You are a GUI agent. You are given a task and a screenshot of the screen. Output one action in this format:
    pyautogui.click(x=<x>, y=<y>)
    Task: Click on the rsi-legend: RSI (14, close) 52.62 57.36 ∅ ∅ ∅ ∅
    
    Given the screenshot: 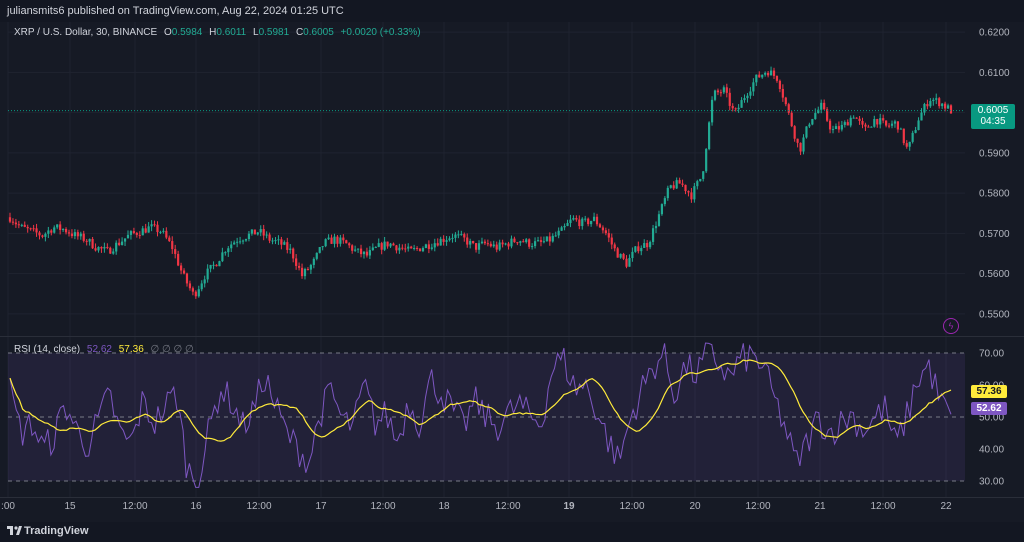 What is the action you would take?
    pyautogui.click(x=104, y=349)
    